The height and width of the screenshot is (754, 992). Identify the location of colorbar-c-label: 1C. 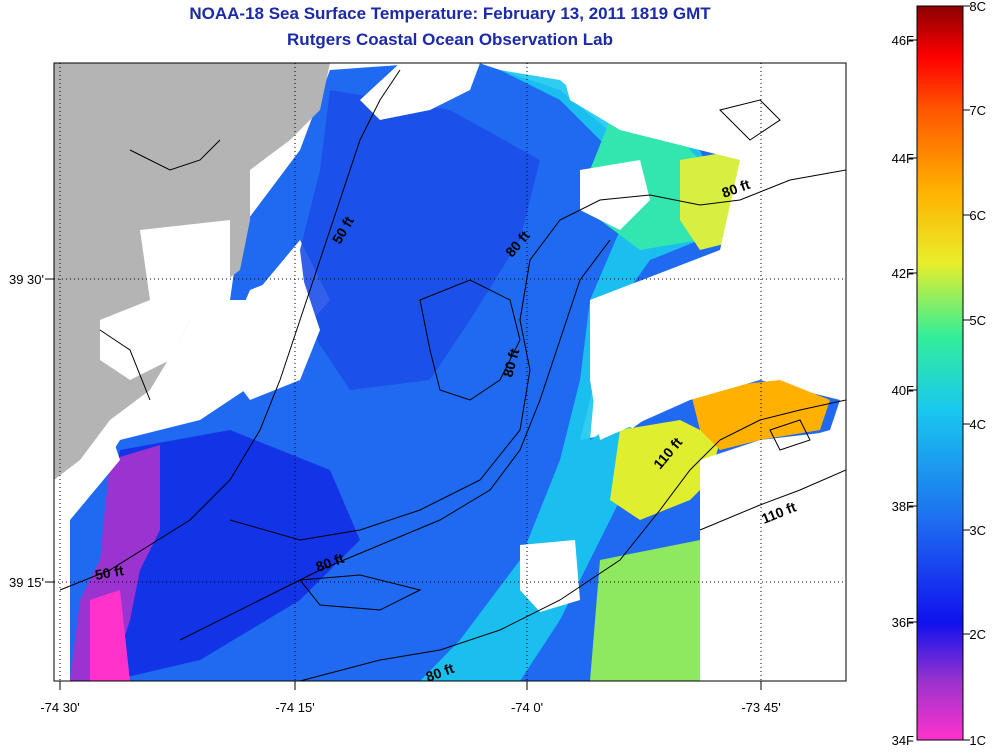
(977, 740).